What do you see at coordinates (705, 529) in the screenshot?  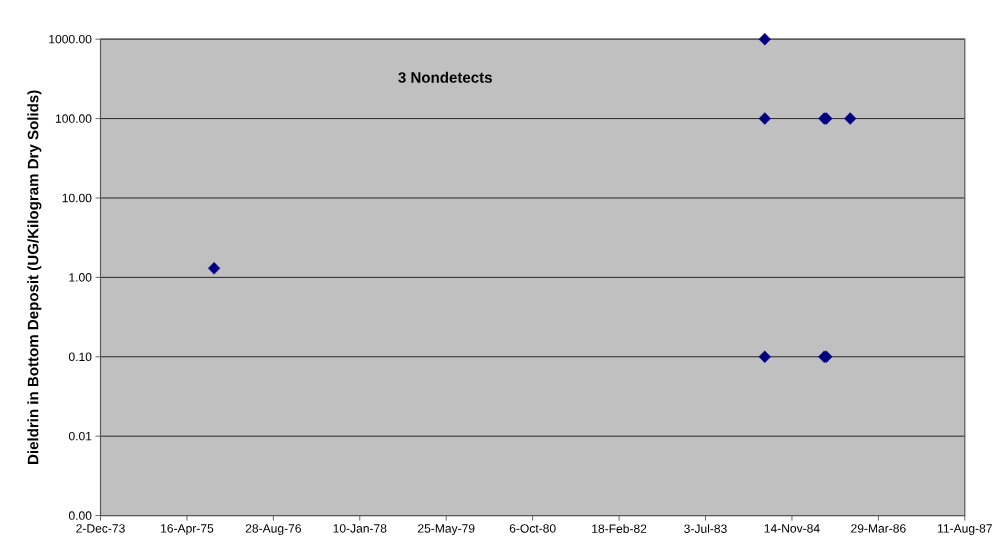 I see `x-tick-label: 3-Jul-83` at bounding box center [705, 529].